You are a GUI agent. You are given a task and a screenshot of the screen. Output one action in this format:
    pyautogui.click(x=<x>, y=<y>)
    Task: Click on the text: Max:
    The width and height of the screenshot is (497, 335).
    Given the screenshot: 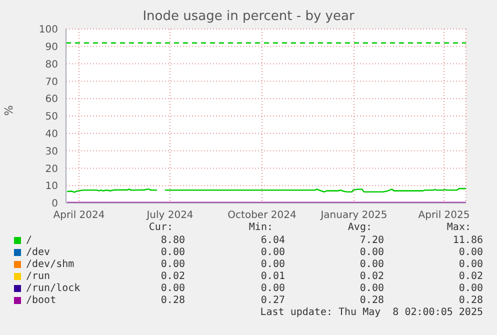 What is the action you would take?
    pyautogui.click(x=458, y=227)
    